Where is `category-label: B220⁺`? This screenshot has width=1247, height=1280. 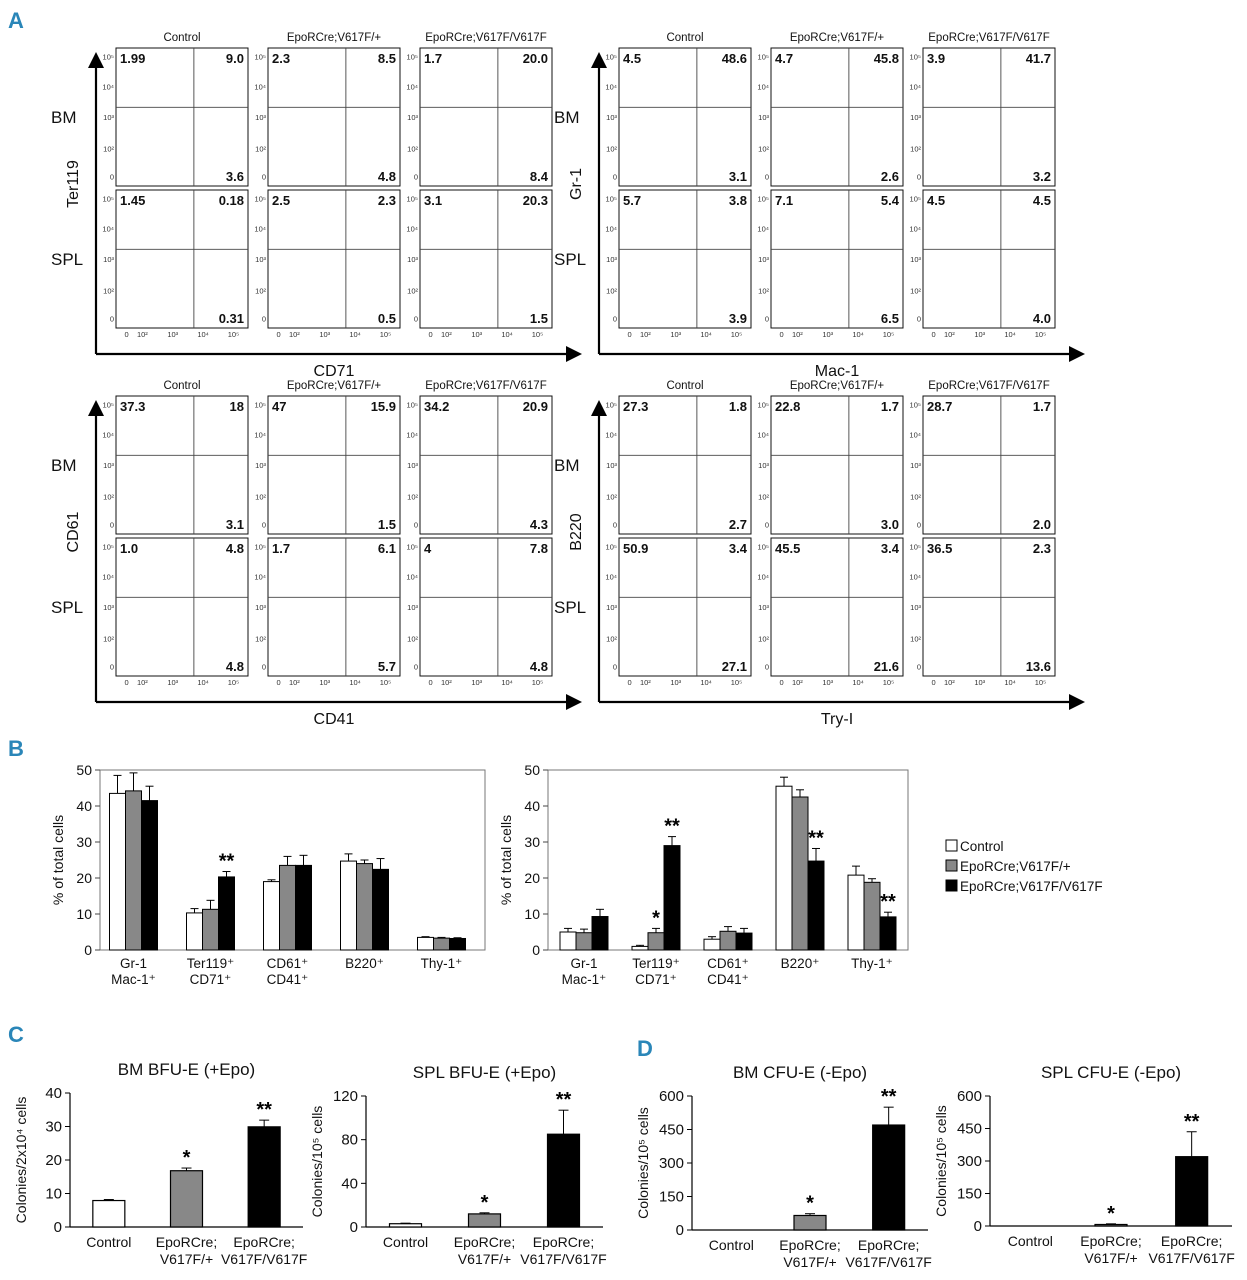
category-label: B220⁺ is located at coordinates (364, 963).